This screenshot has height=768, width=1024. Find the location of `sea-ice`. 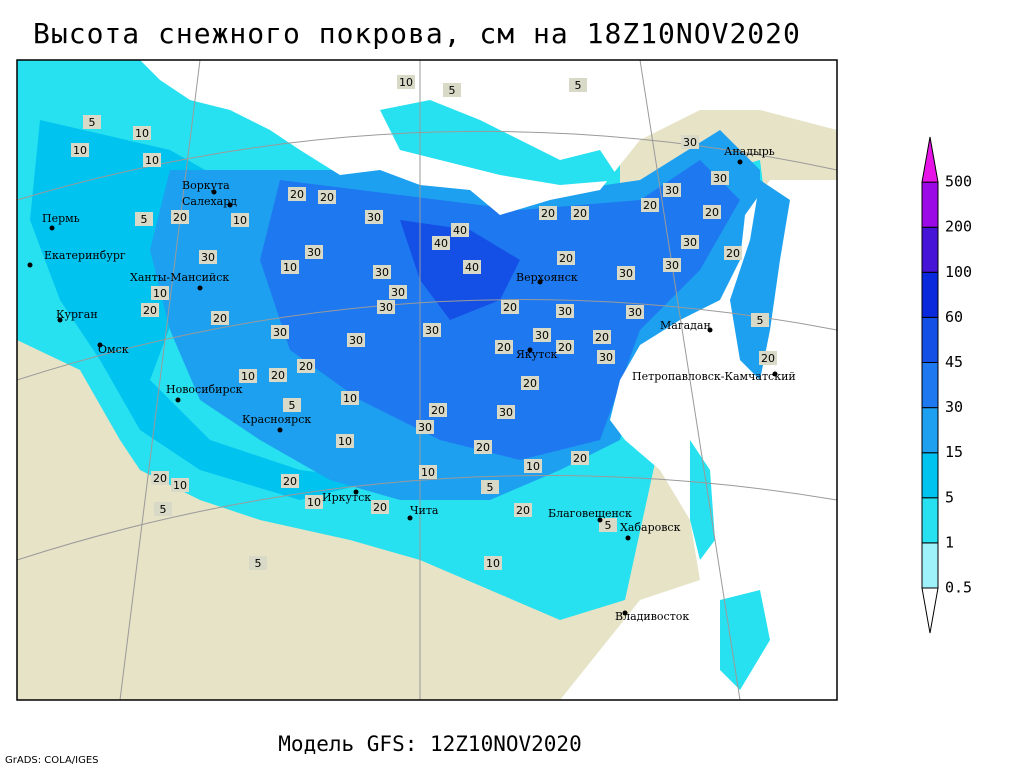

sea-ice is located at coordinates (500, 142).